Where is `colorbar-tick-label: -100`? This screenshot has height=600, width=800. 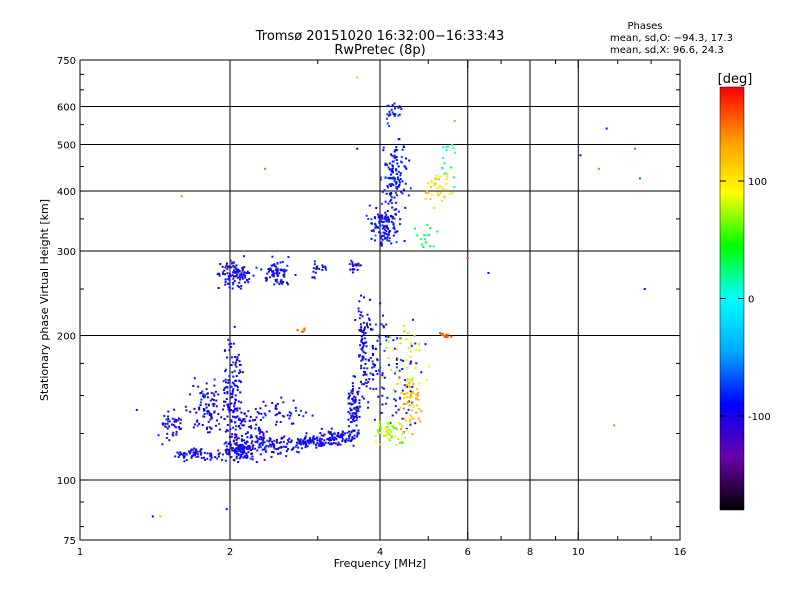 colorbar-tick-label: -100 is located at coordinates (759, 417).